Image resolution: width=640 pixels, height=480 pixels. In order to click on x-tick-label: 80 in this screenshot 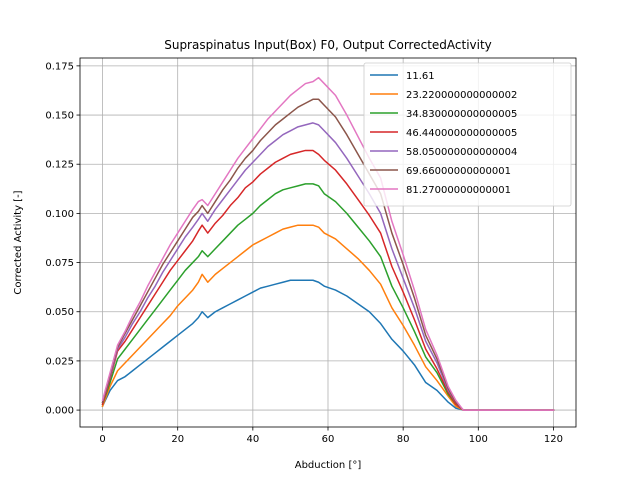, I will do `click(403, 439)`.